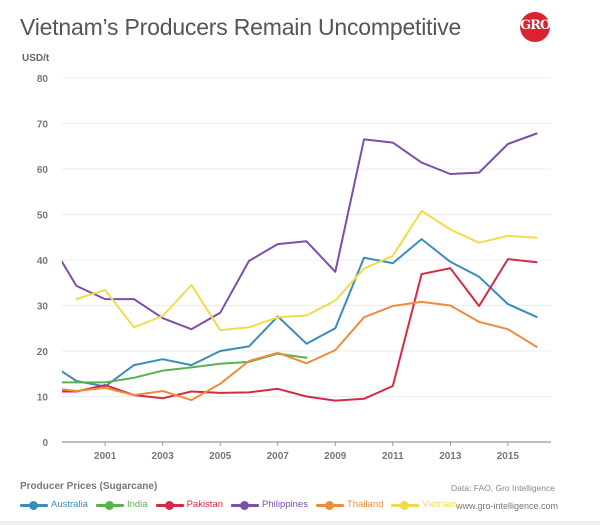 This screenshot has height=525, width=600. What do you see at coordinates (300, 523) in the screenshot?
I see `bottom-divider` at bounding box center [300, 523].